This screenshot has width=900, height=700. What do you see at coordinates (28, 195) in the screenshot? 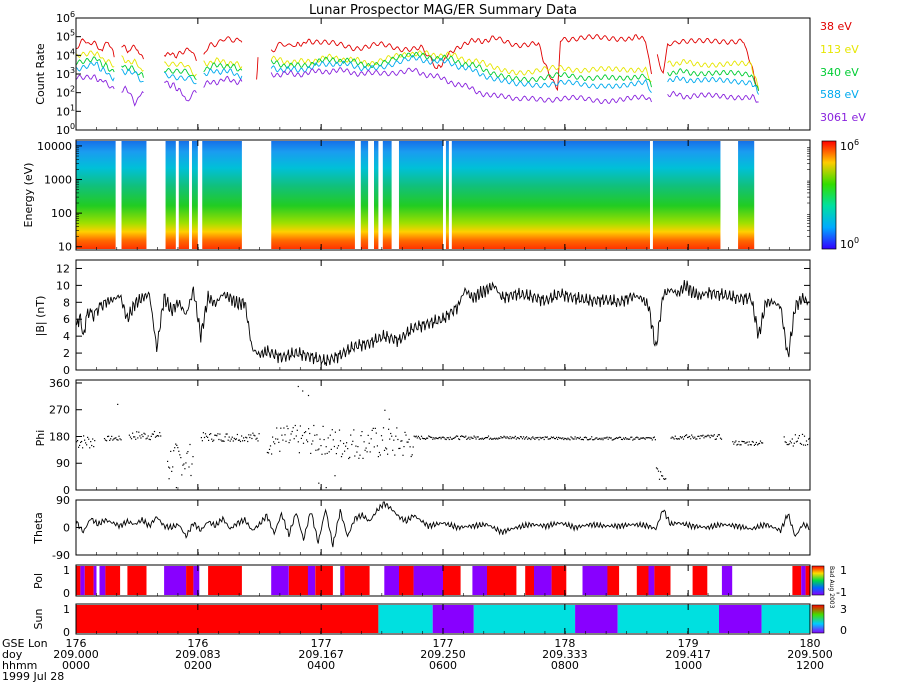
I see `energy-ylabel: Energy (eV)` at bounding box center [28, 195].